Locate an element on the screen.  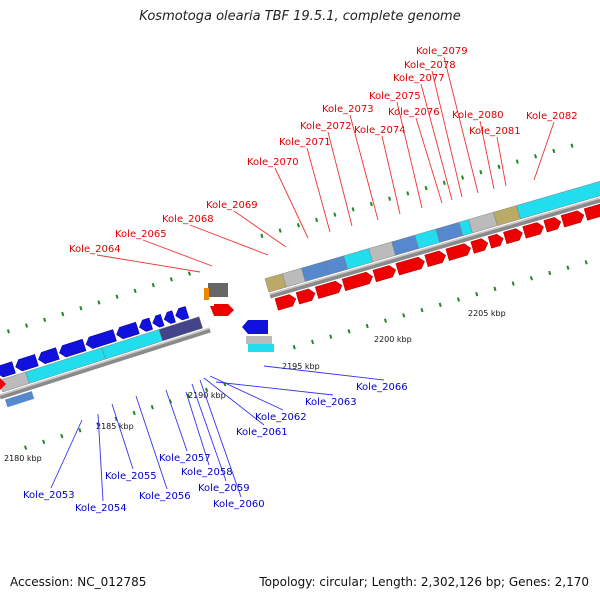
scale-tick-label: 2205 kbp is located at coordinates (487, 313).